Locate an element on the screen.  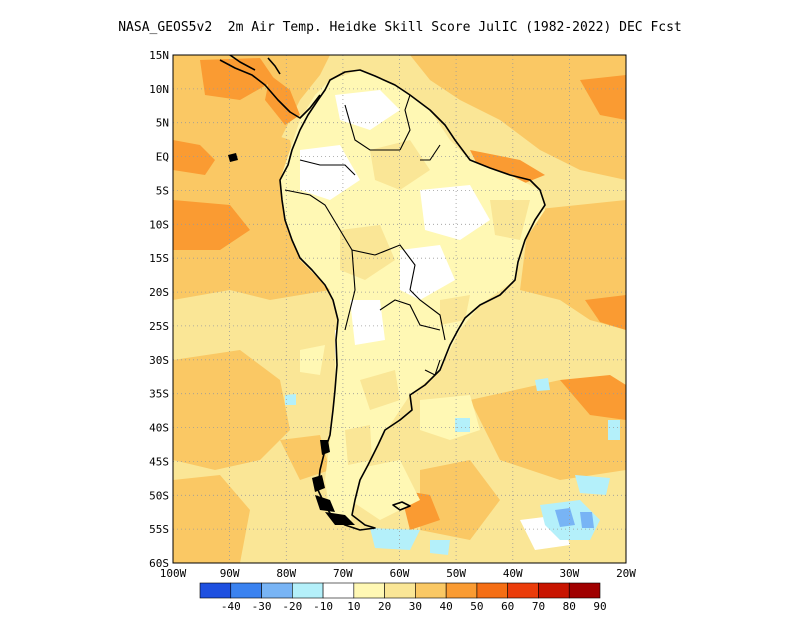
lat-label: 15N is located at coordinates (159, 55).